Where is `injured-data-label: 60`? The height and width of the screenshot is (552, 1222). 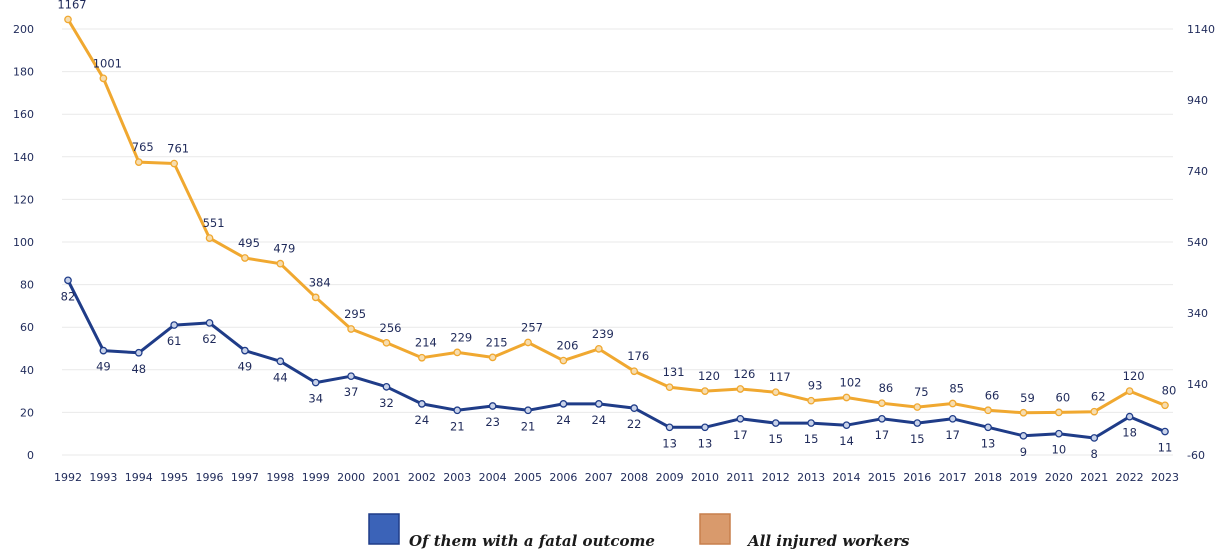
injured-data-label: 60 is located at coordinates (1063, 397).